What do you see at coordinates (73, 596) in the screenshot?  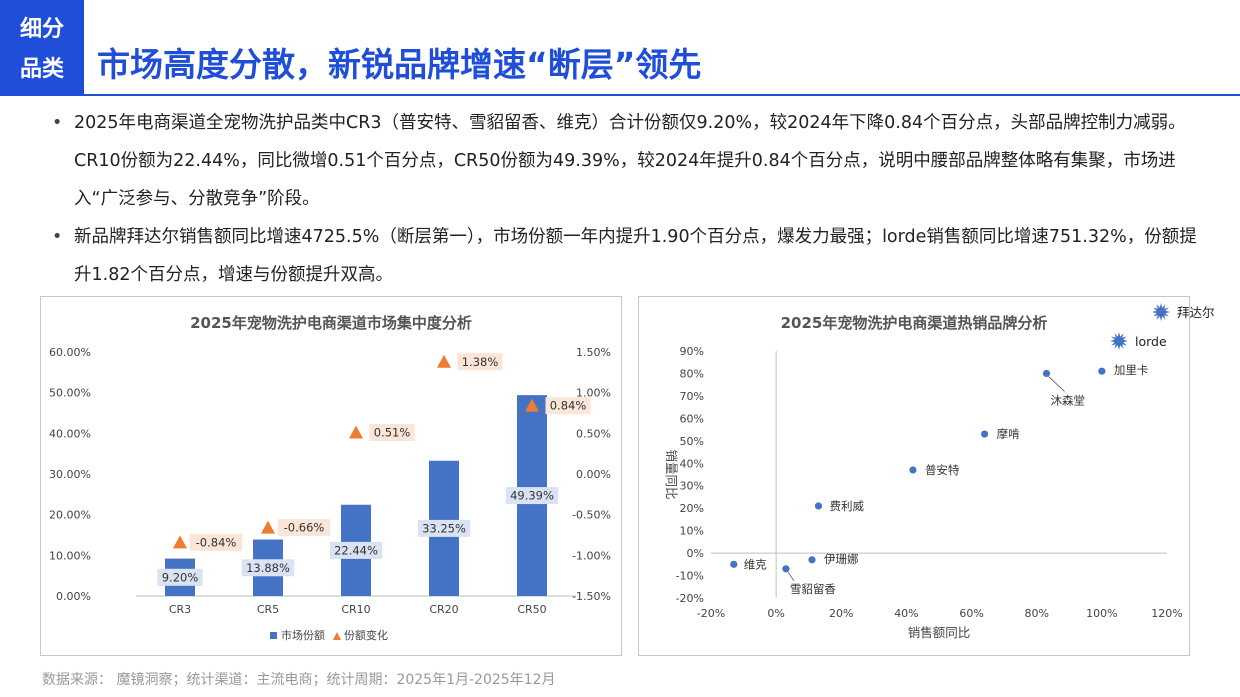 I see `left-axis-tick-label: 0.00%` at bounding box center [73, 596].